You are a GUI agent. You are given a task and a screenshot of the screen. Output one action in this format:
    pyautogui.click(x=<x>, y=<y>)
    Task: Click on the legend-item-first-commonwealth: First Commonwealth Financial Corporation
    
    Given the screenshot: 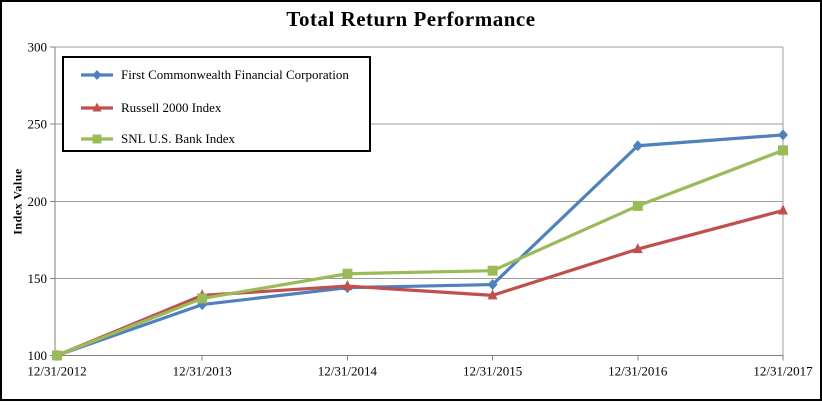 What is the action you would take?
    pyautogui.click(x=206, y=75)
    